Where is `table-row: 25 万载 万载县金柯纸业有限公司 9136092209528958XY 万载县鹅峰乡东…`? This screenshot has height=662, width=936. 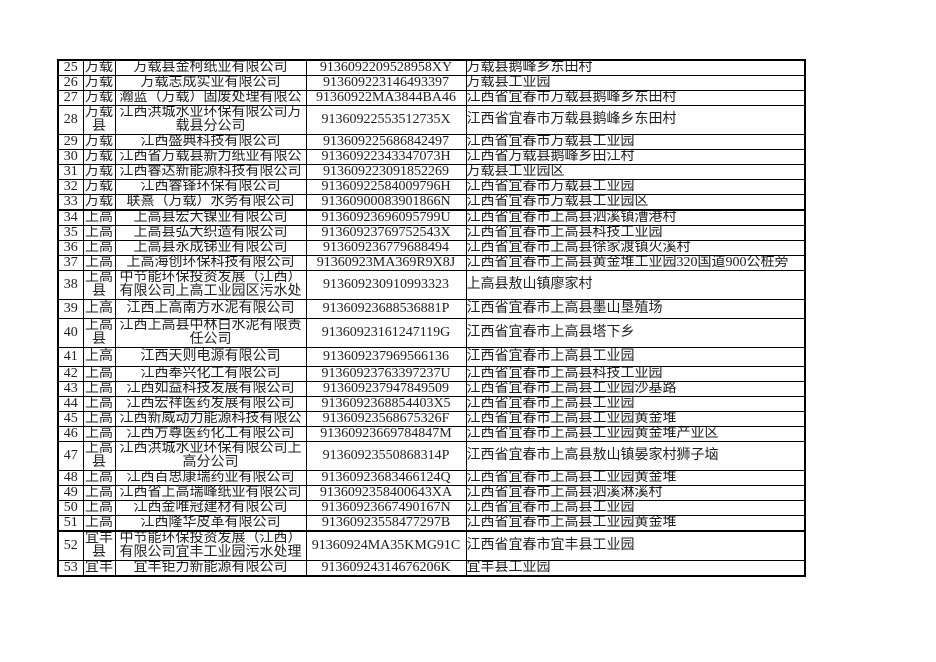
table-row: 25 万载 万载县金柯纸业有限公司 9136092209528958XY 万载县鹅峰乡东… is located at coordinates (431, 67).